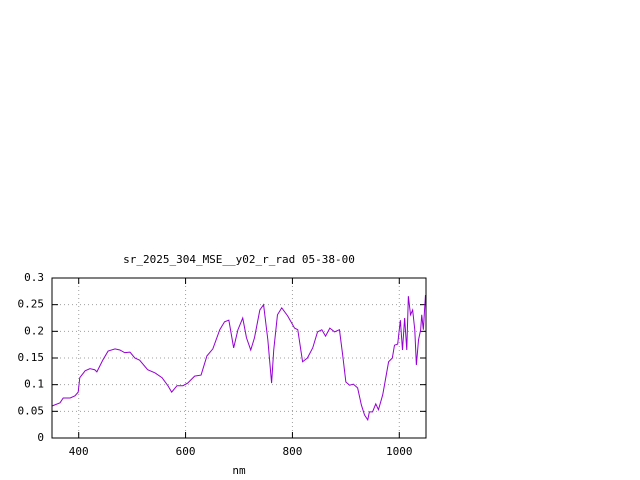 This screenshot has height=480, width=640. I want to click on y-tick-label: 0.3, so click(34, 277).